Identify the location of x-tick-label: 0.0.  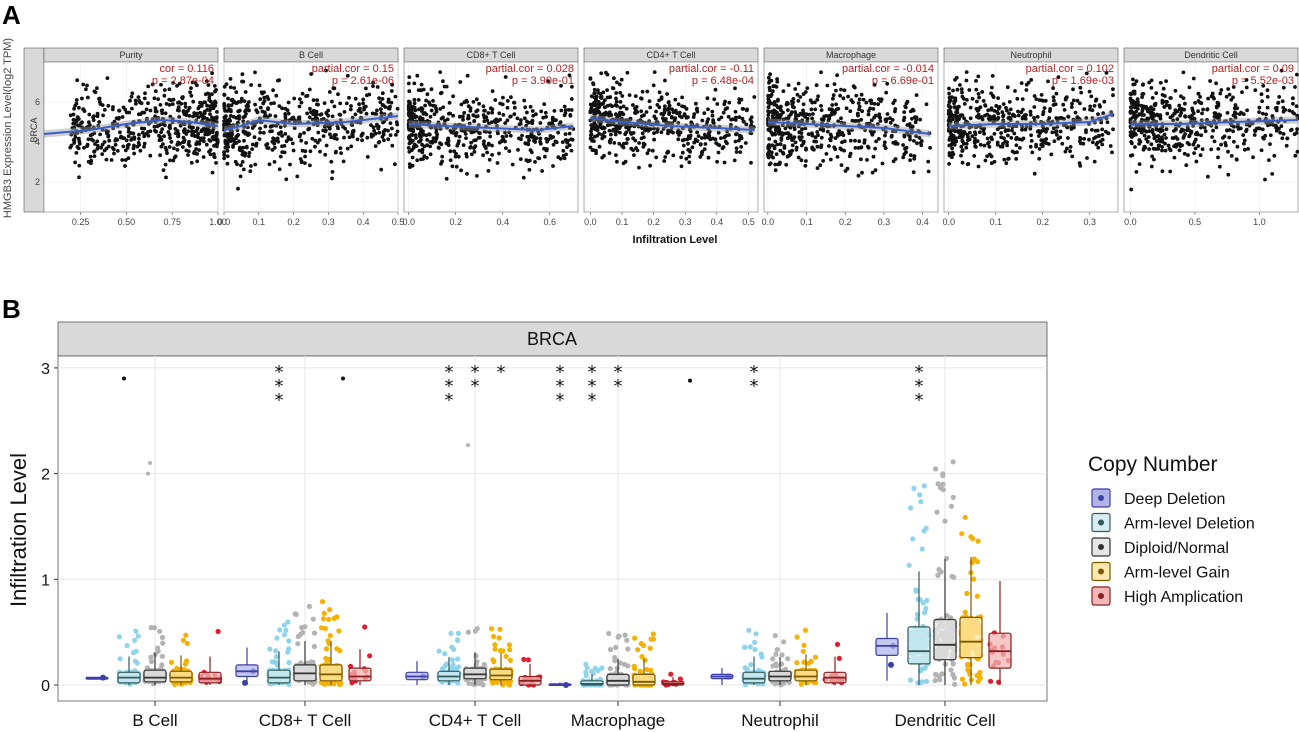
(590, 222).